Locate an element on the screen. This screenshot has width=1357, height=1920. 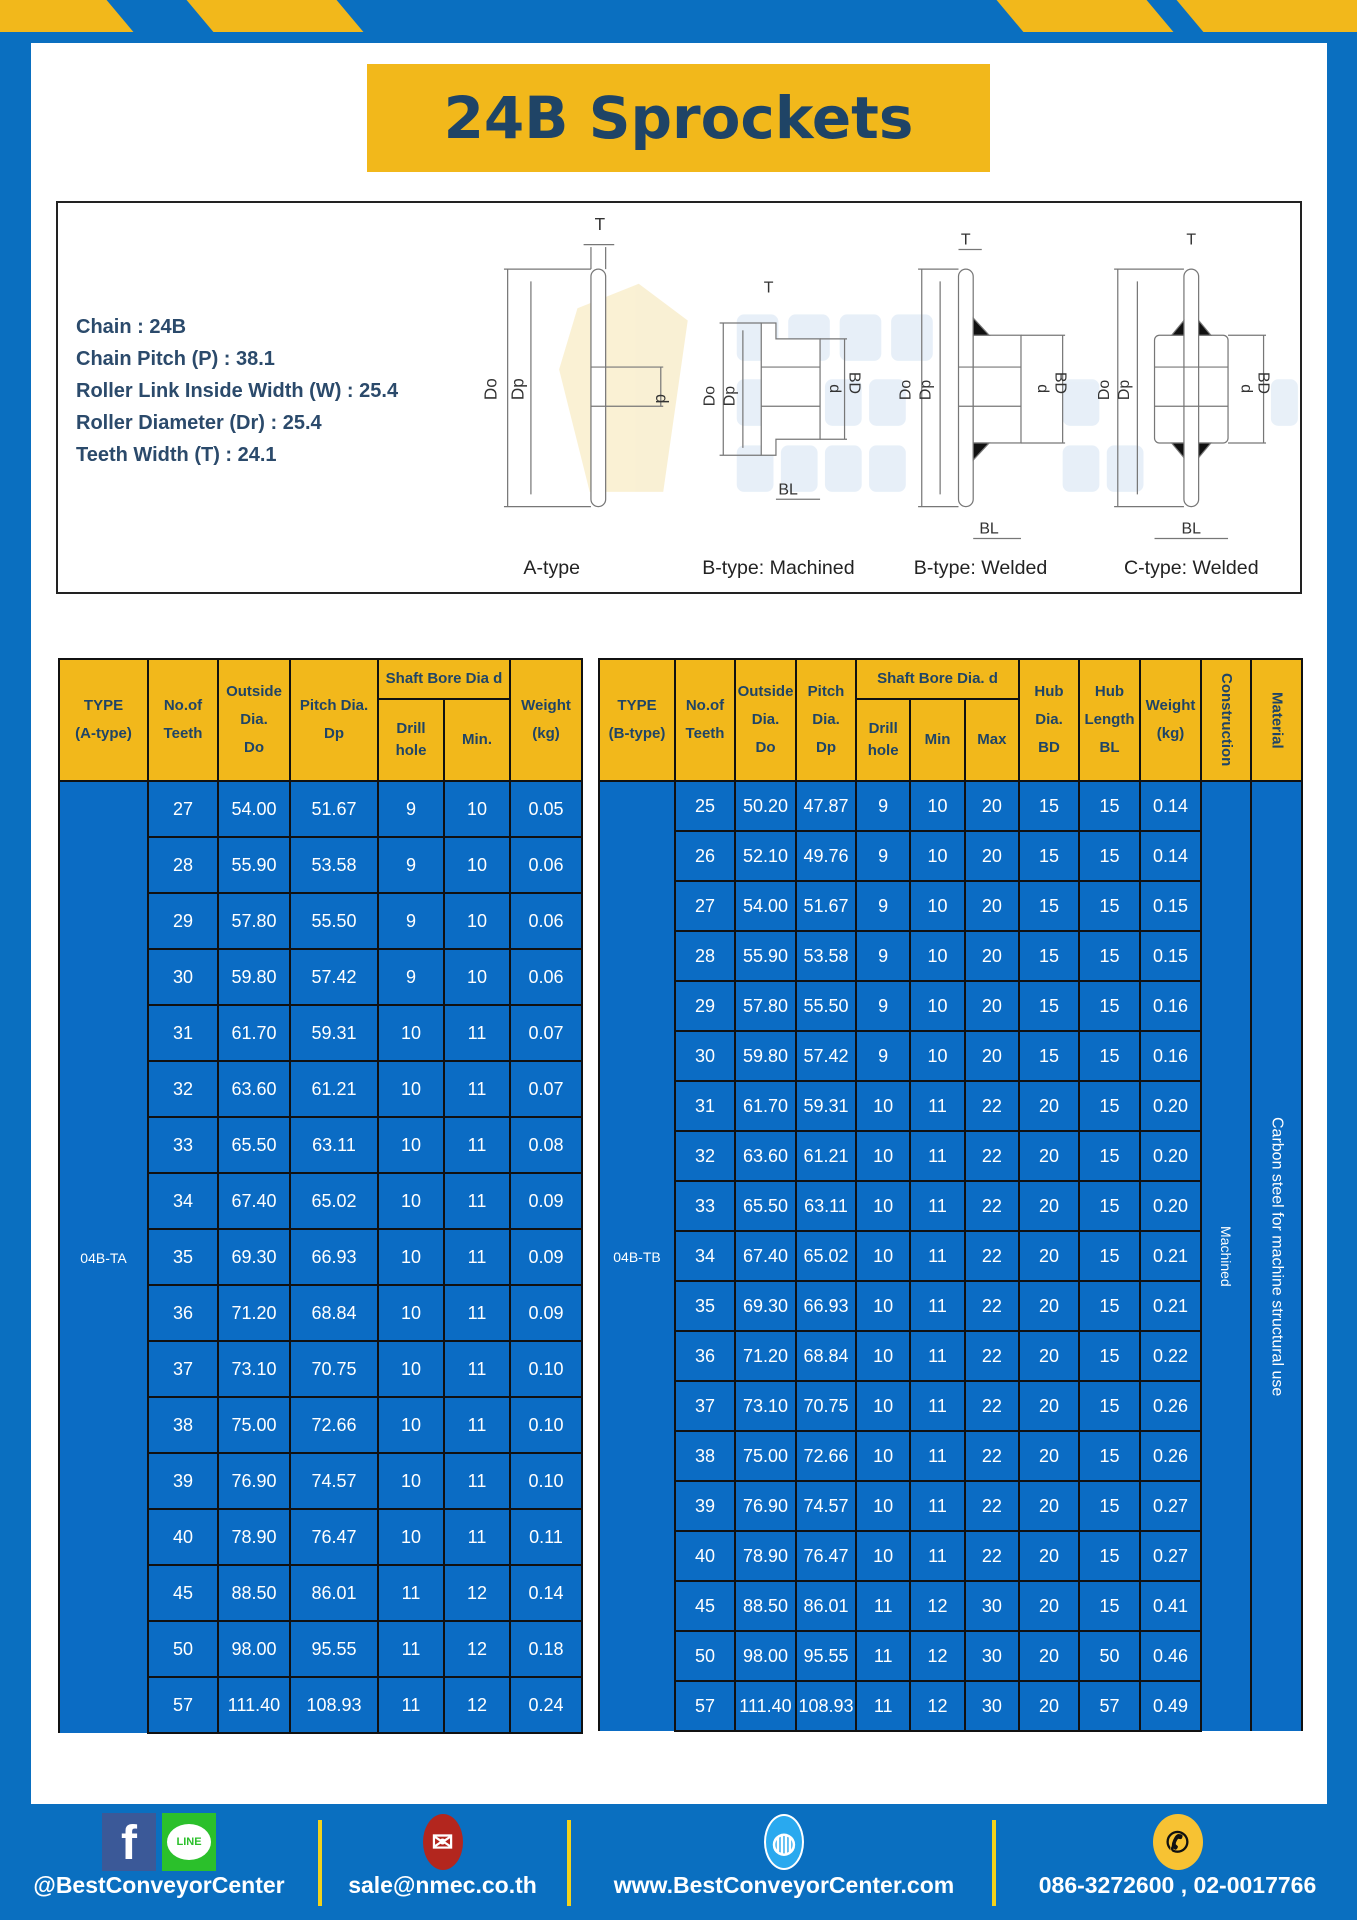
email-contact: ✉ sale@nmec.co.th is located at coordinates (442, 1855).